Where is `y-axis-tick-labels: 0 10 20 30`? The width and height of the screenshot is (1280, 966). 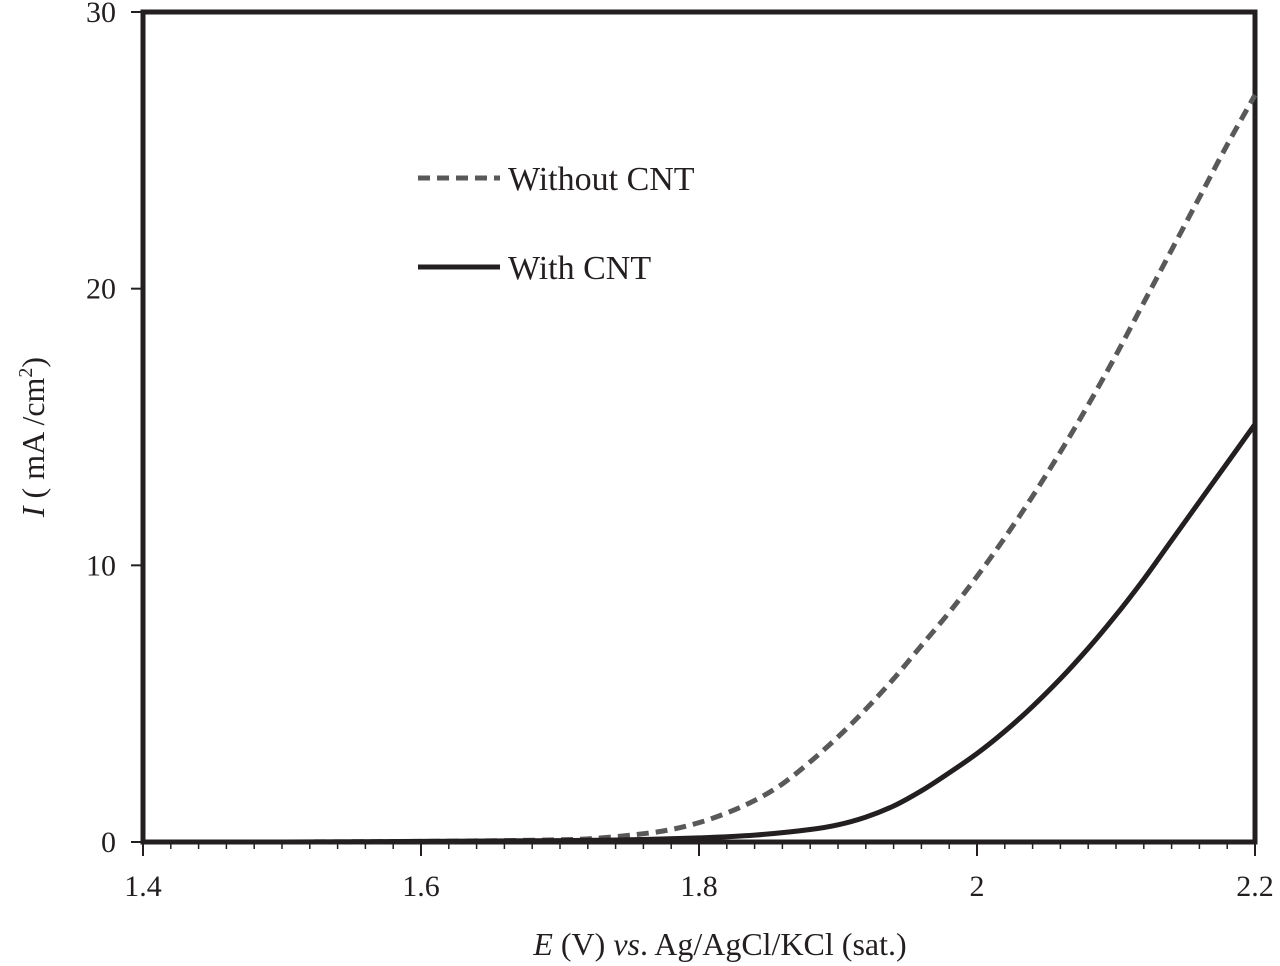
y-axis-tick-labels: 0 10 20 30 is located at coordinates (101, 429).